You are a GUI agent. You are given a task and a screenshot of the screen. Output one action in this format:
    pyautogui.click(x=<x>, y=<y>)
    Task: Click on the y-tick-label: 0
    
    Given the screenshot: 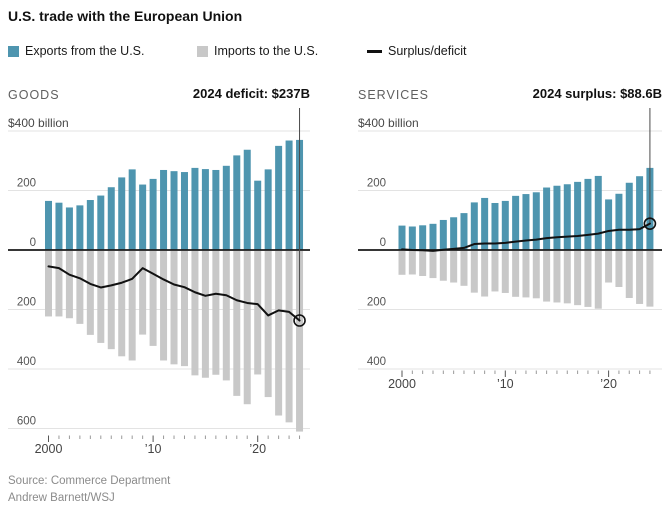 What is the action you would take?
    pyautogui.click(x=33, y=243)
    